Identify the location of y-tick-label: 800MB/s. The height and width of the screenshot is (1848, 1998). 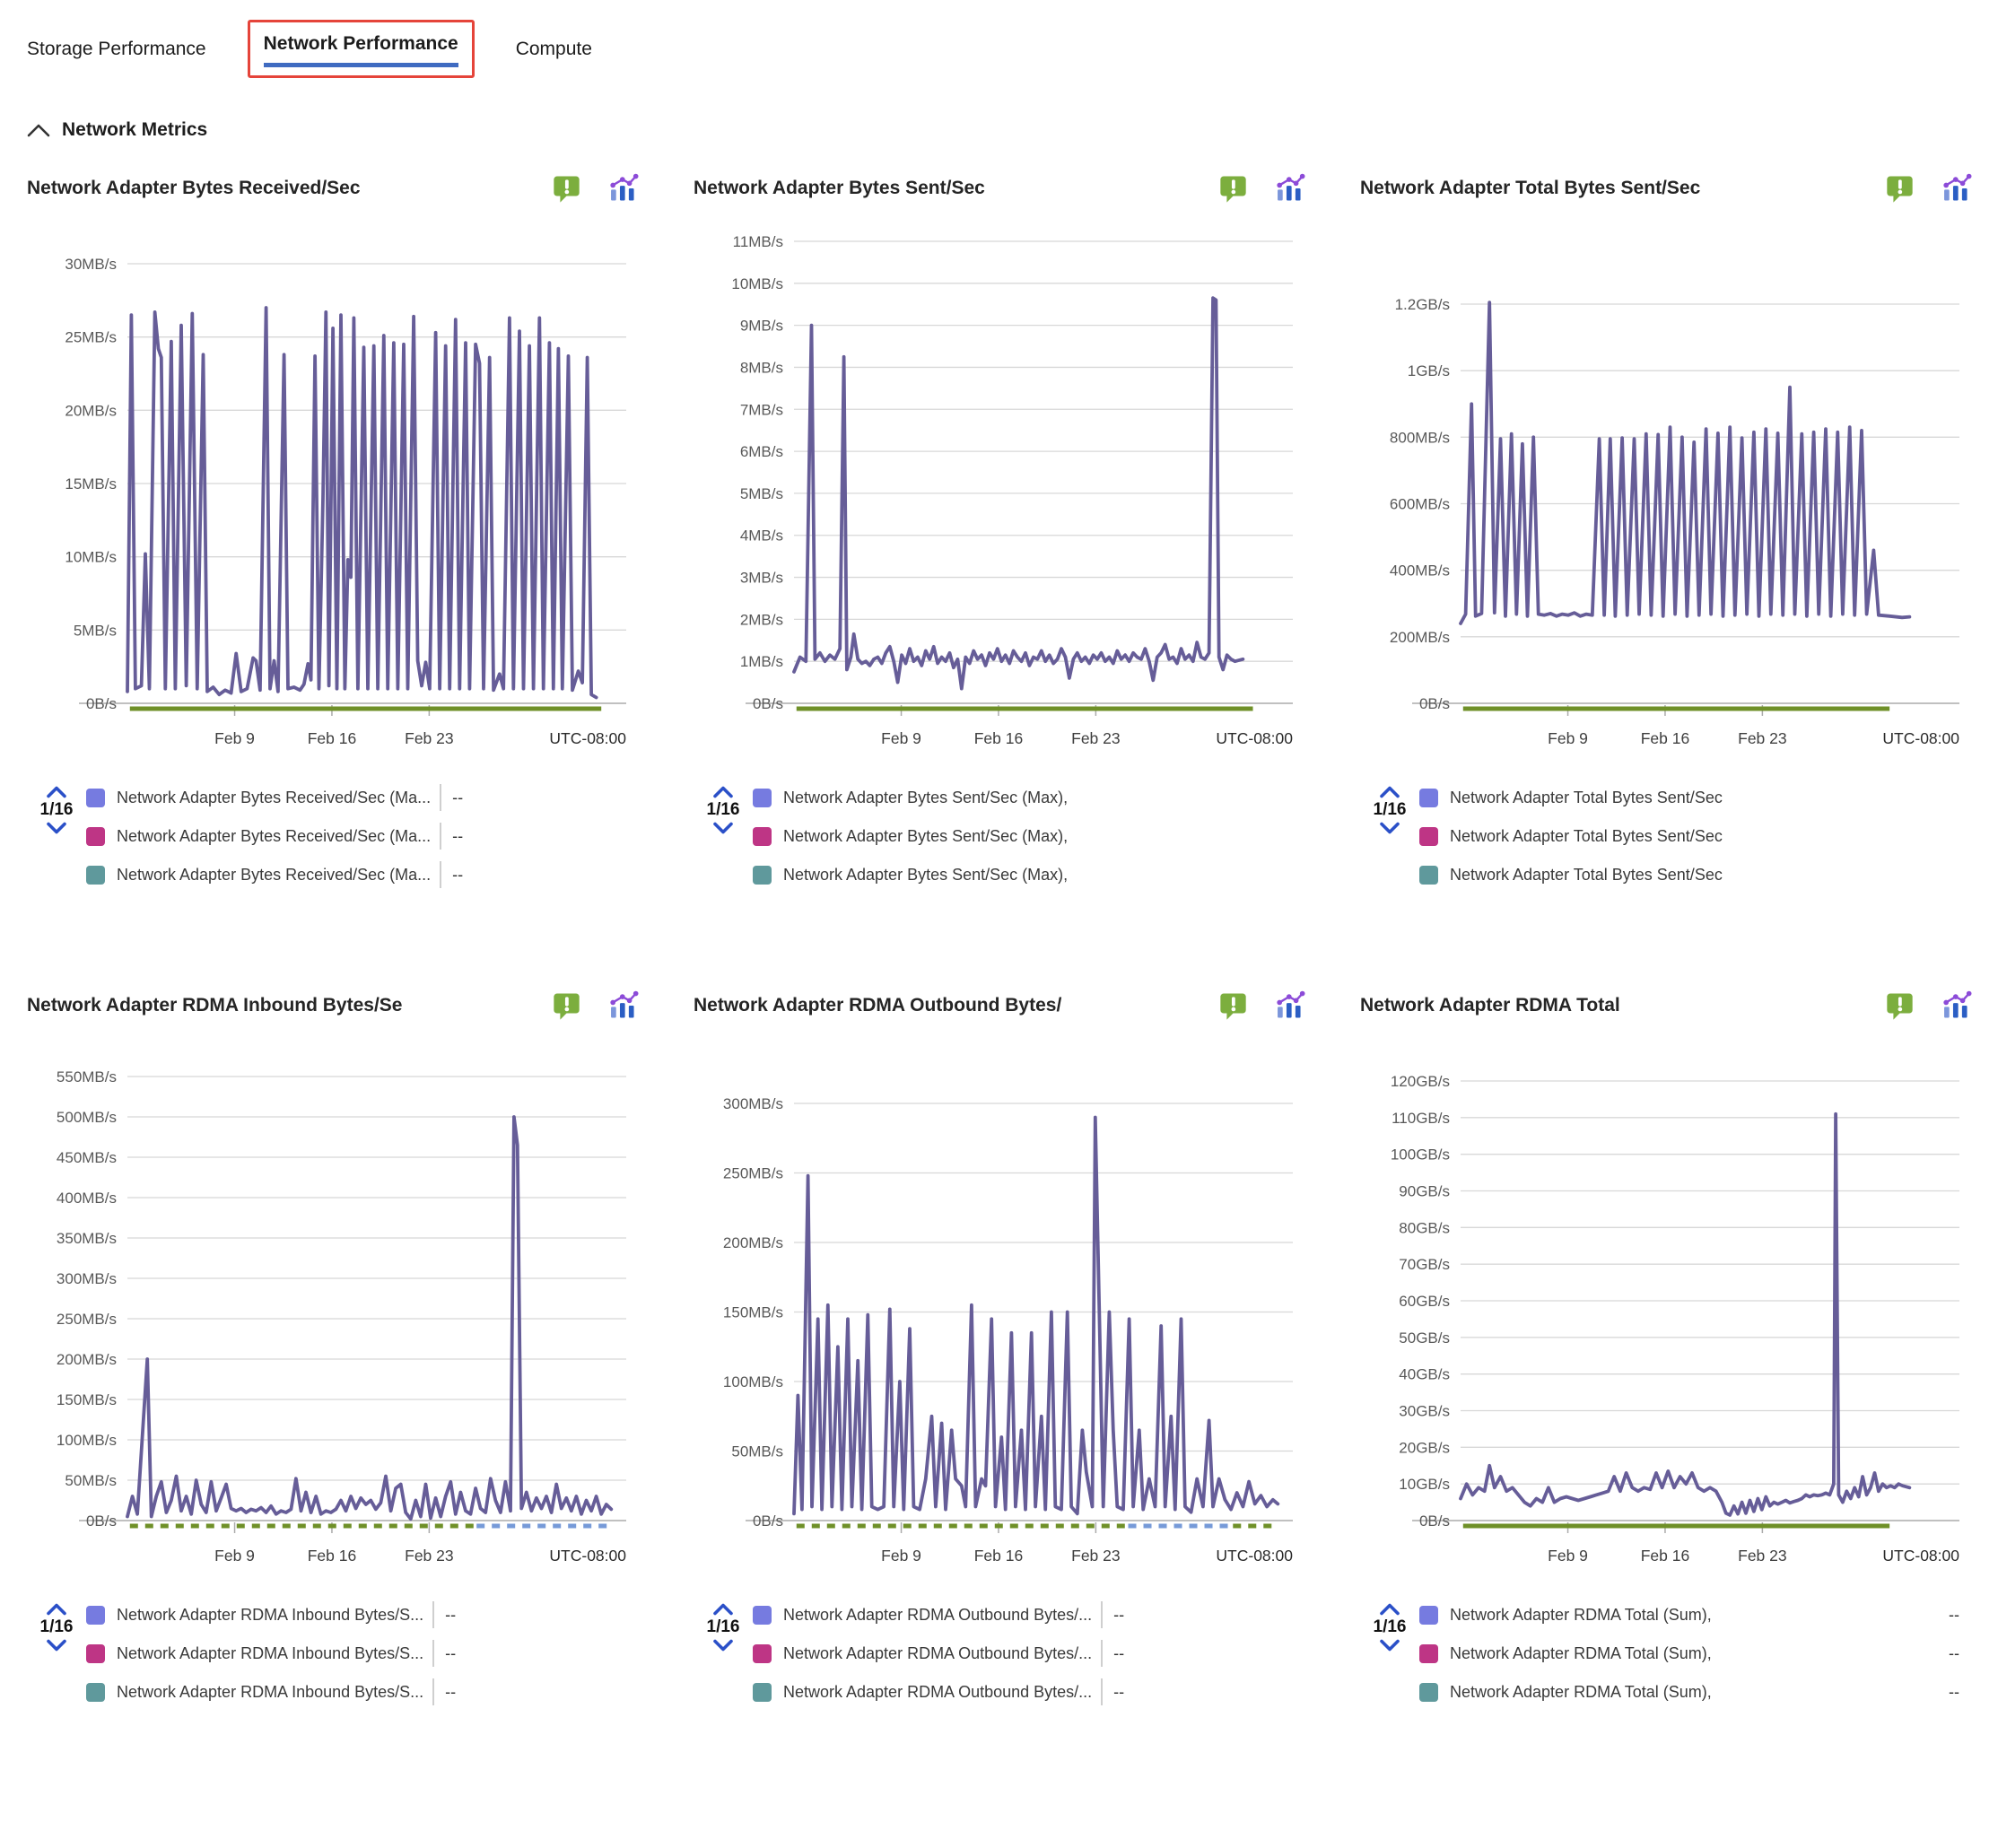
(1420, 437).